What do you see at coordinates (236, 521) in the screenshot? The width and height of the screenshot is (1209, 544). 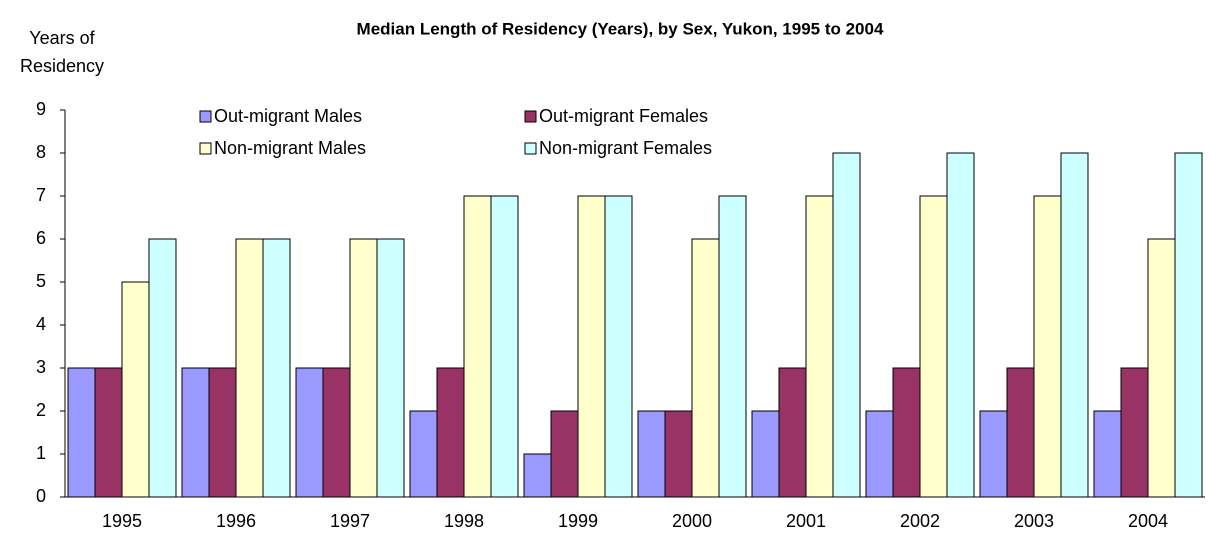 I see `x-tick-label: 1996` at bounding box center [236, 521].